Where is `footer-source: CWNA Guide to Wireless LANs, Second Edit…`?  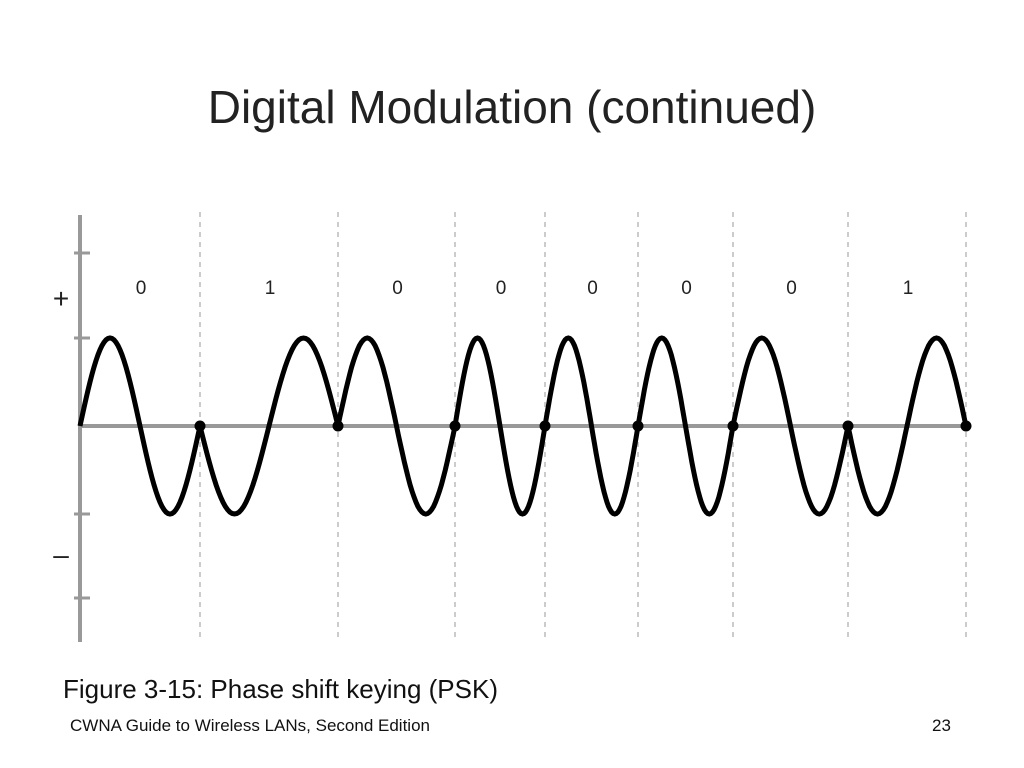 footer-source: CWNA Guide to Wireless LANs, Second Edit… is located at coordinates (250, 725).